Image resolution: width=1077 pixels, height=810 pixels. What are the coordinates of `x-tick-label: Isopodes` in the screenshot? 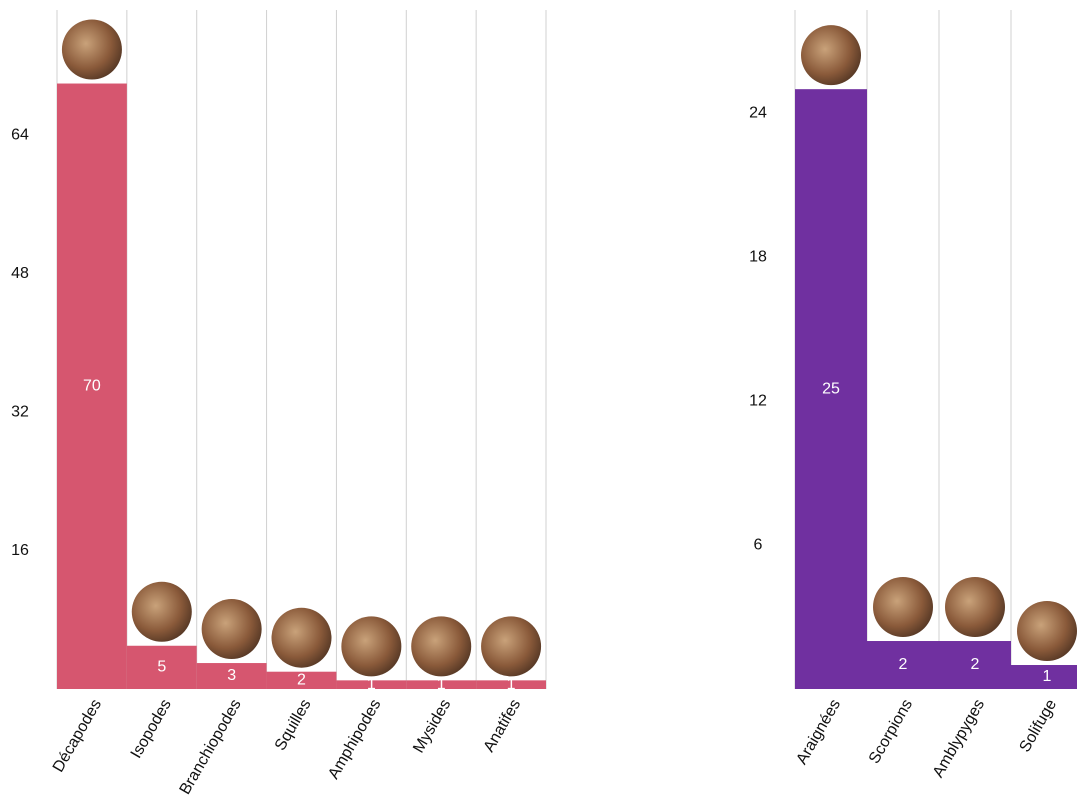 It's located at (151, 729).